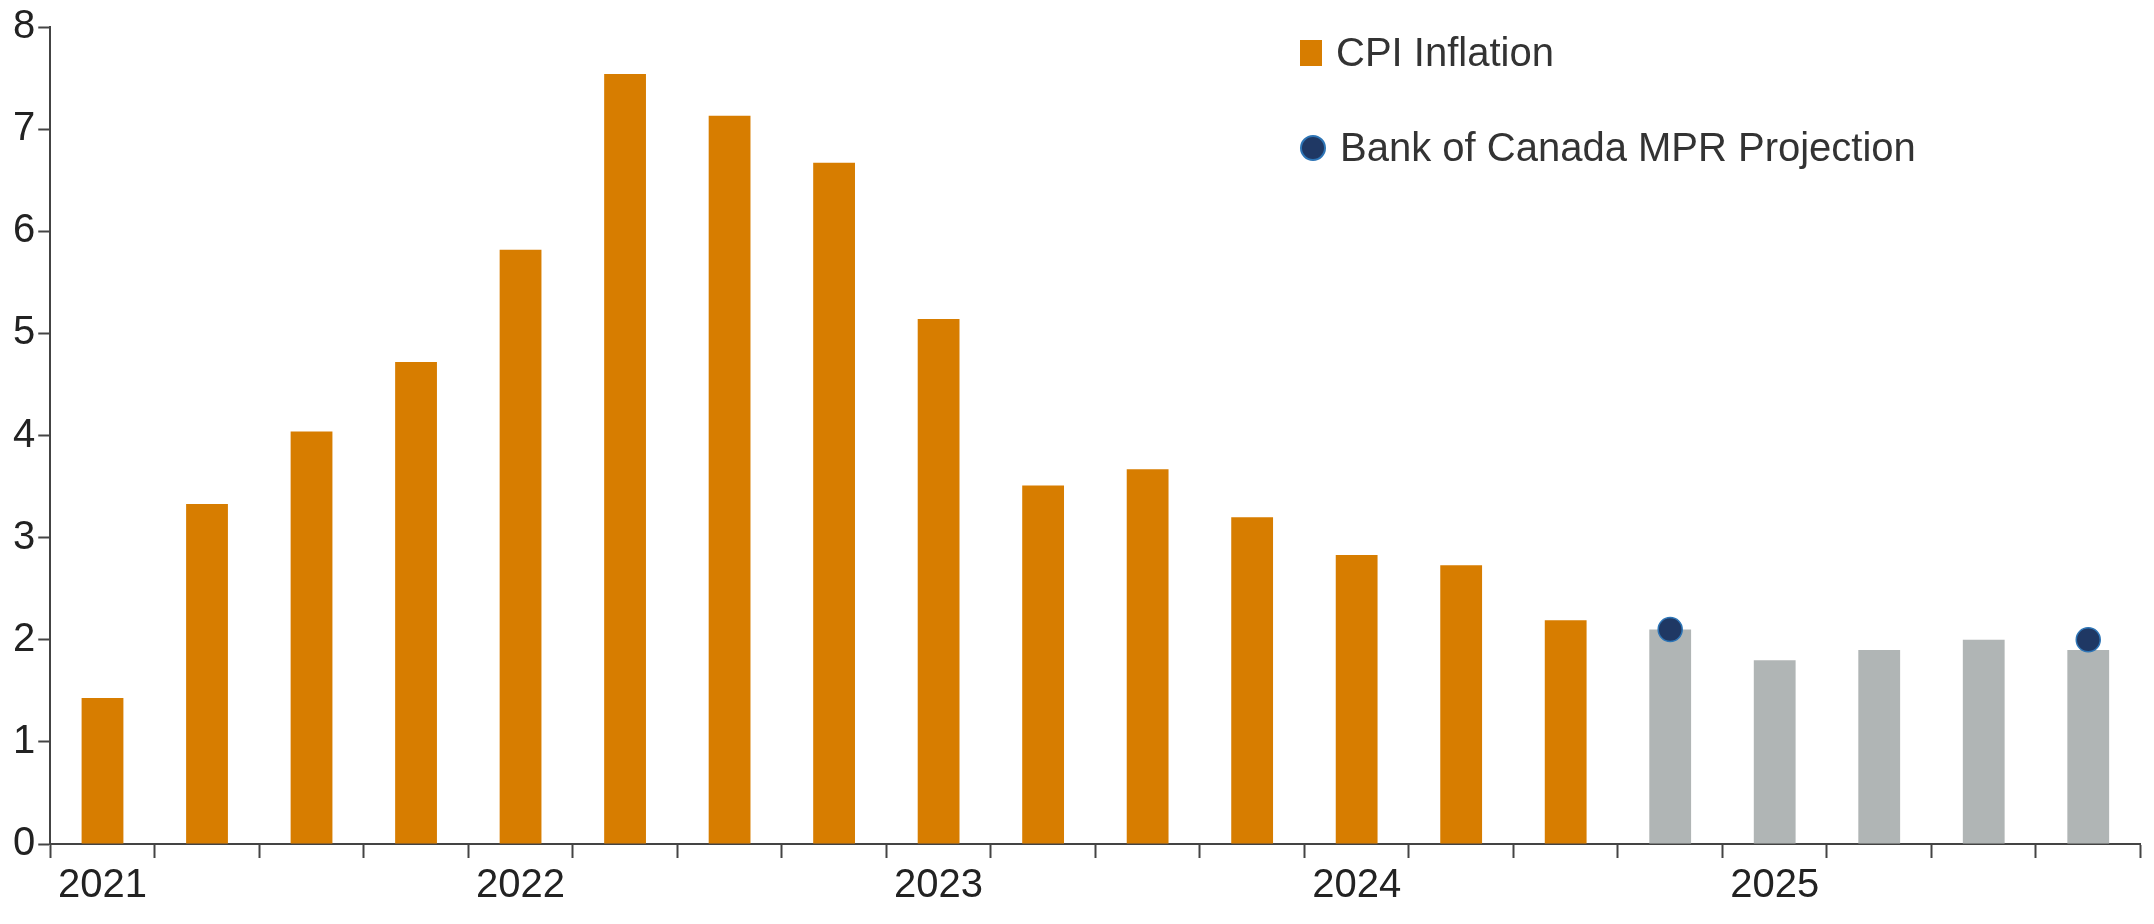  What do you see at coordinates (24, 738) in the screenshot?
I see `y-tick-label: 1` at bounding box center [24, 738].